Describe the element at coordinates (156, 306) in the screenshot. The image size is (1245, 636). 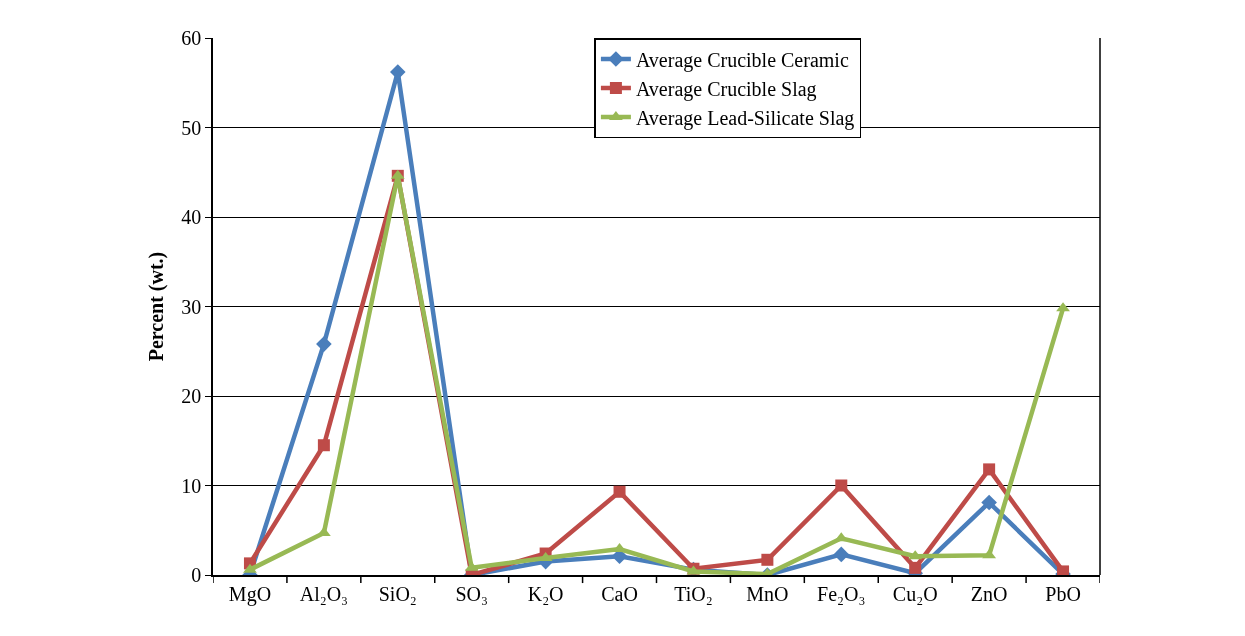
I see `y-axis-title: Percent (wt.)` at that location.